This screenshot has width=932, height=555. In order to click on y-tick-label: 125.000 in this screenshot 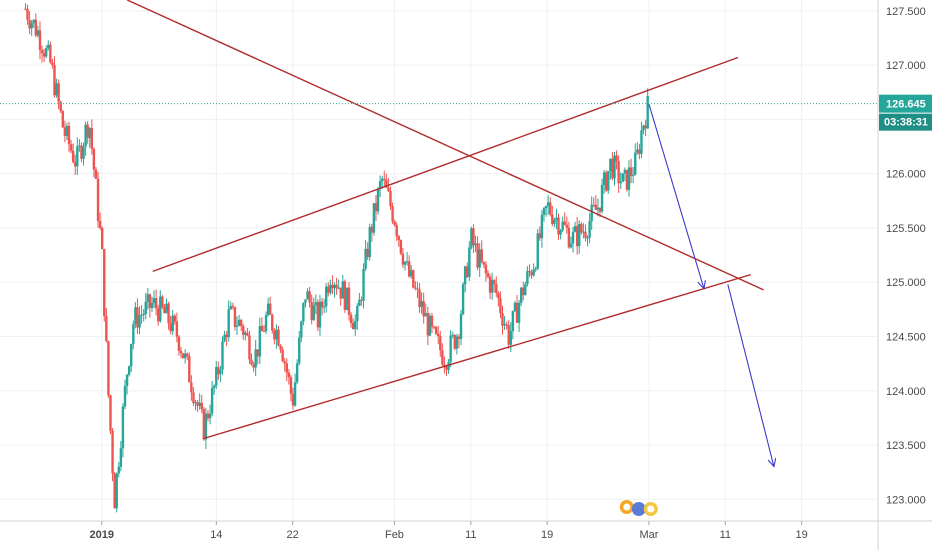, I will do `click(906, 283)`.